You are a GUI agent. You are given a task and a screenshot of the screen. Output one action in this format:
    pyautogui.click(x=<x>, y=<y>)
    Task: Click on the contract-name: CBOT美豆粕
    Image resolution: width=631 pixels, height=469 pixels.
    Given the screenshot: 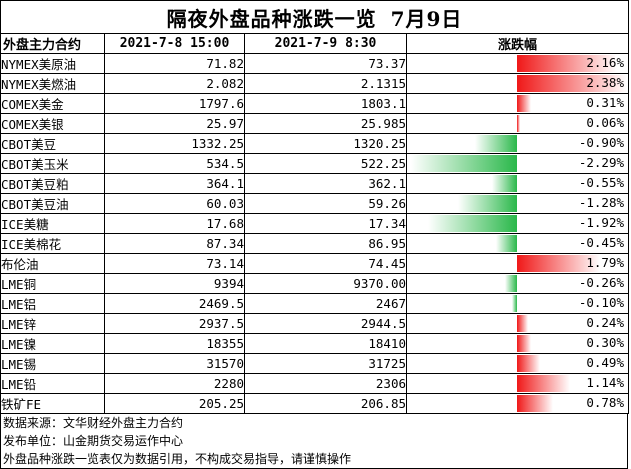 What is the action you would take?
    pyautogui.click(x=52, y=183)
    